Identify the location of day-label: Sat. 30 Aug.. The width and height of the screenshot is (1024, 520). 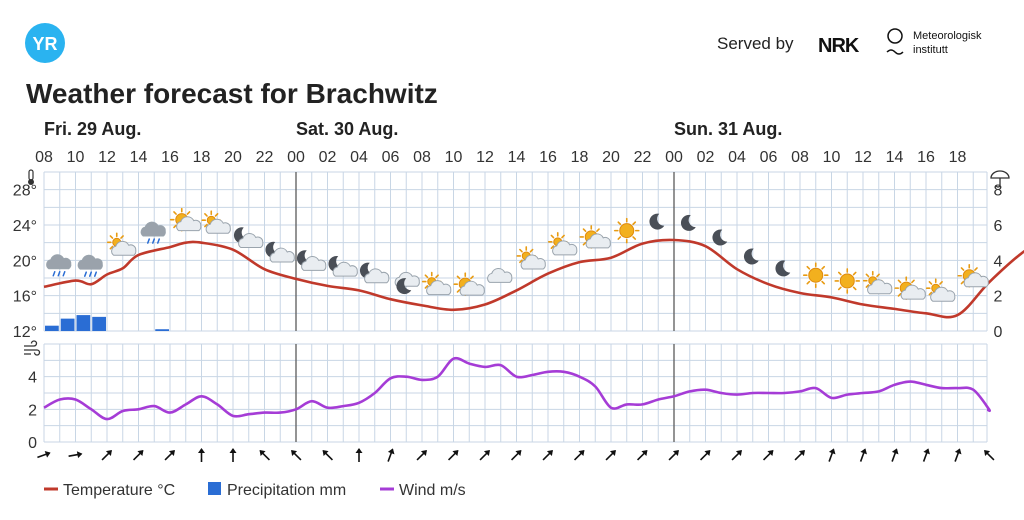
(347, 129).